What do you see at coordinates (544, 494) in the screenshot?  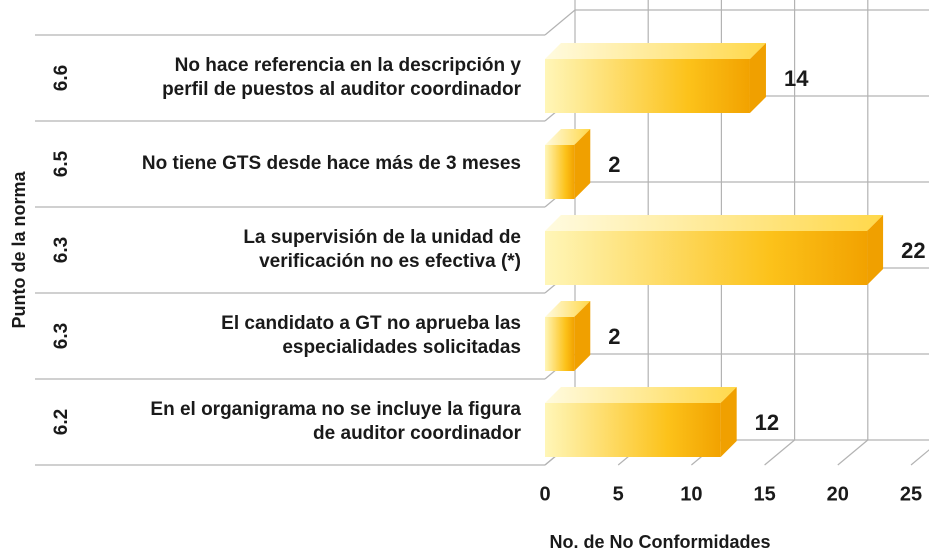 I see `x-tick-label: 0` at bounding box center [544, 494].